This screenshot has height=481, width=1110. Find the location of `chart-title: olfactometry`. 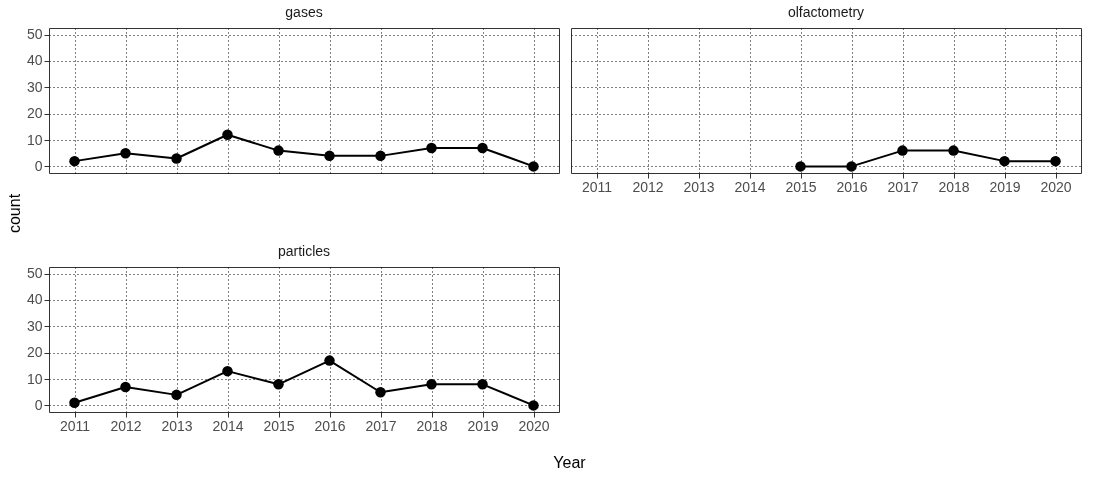

chart-title: olfactometry is located at coordinates (826, 12).